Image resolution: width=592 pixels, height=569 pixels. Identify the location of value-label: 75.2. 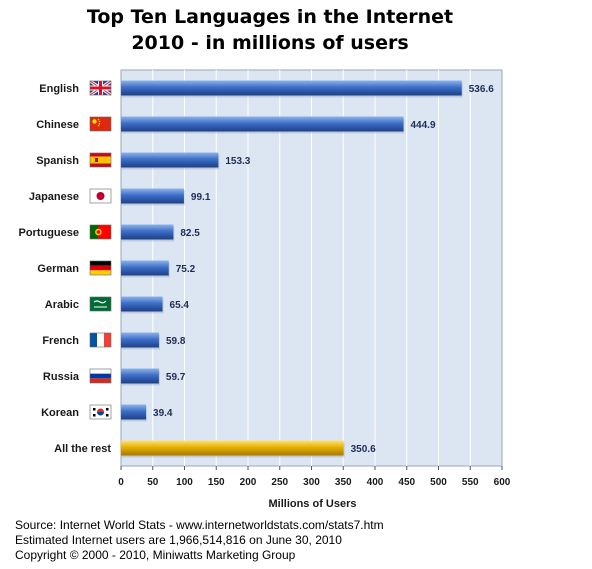
(186, 269).